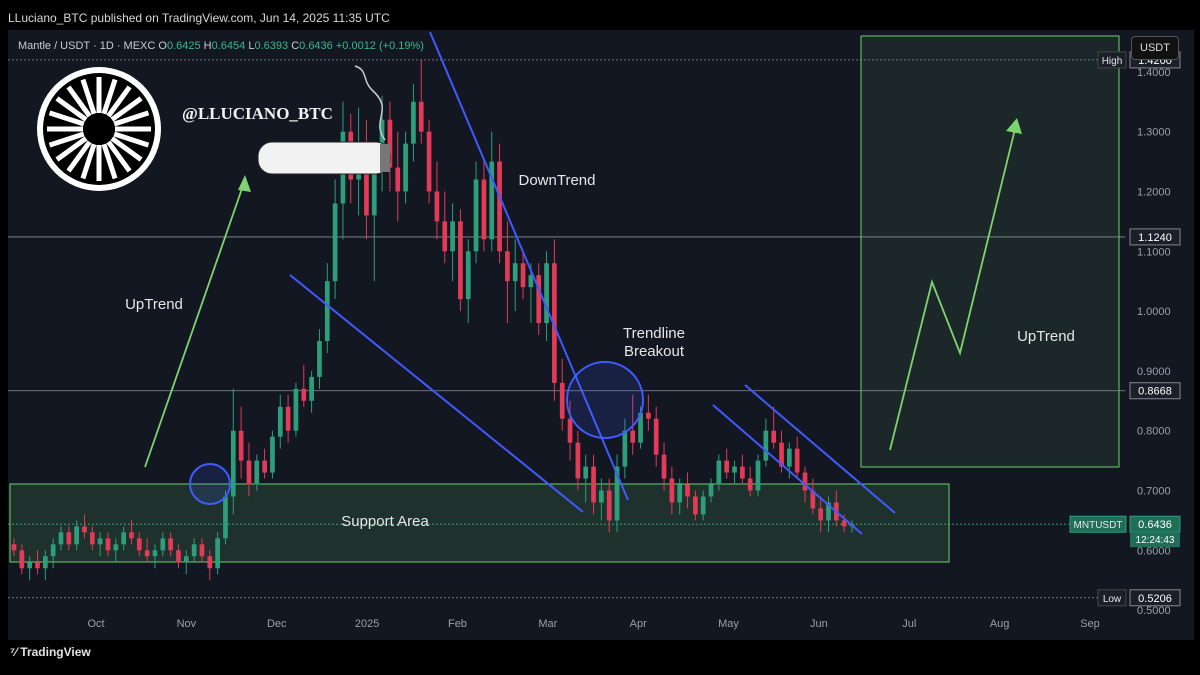 Image resolution: width=1200 pixels, height=675 pixels. I want to click on x-tick-label: May, so click(728, 624).